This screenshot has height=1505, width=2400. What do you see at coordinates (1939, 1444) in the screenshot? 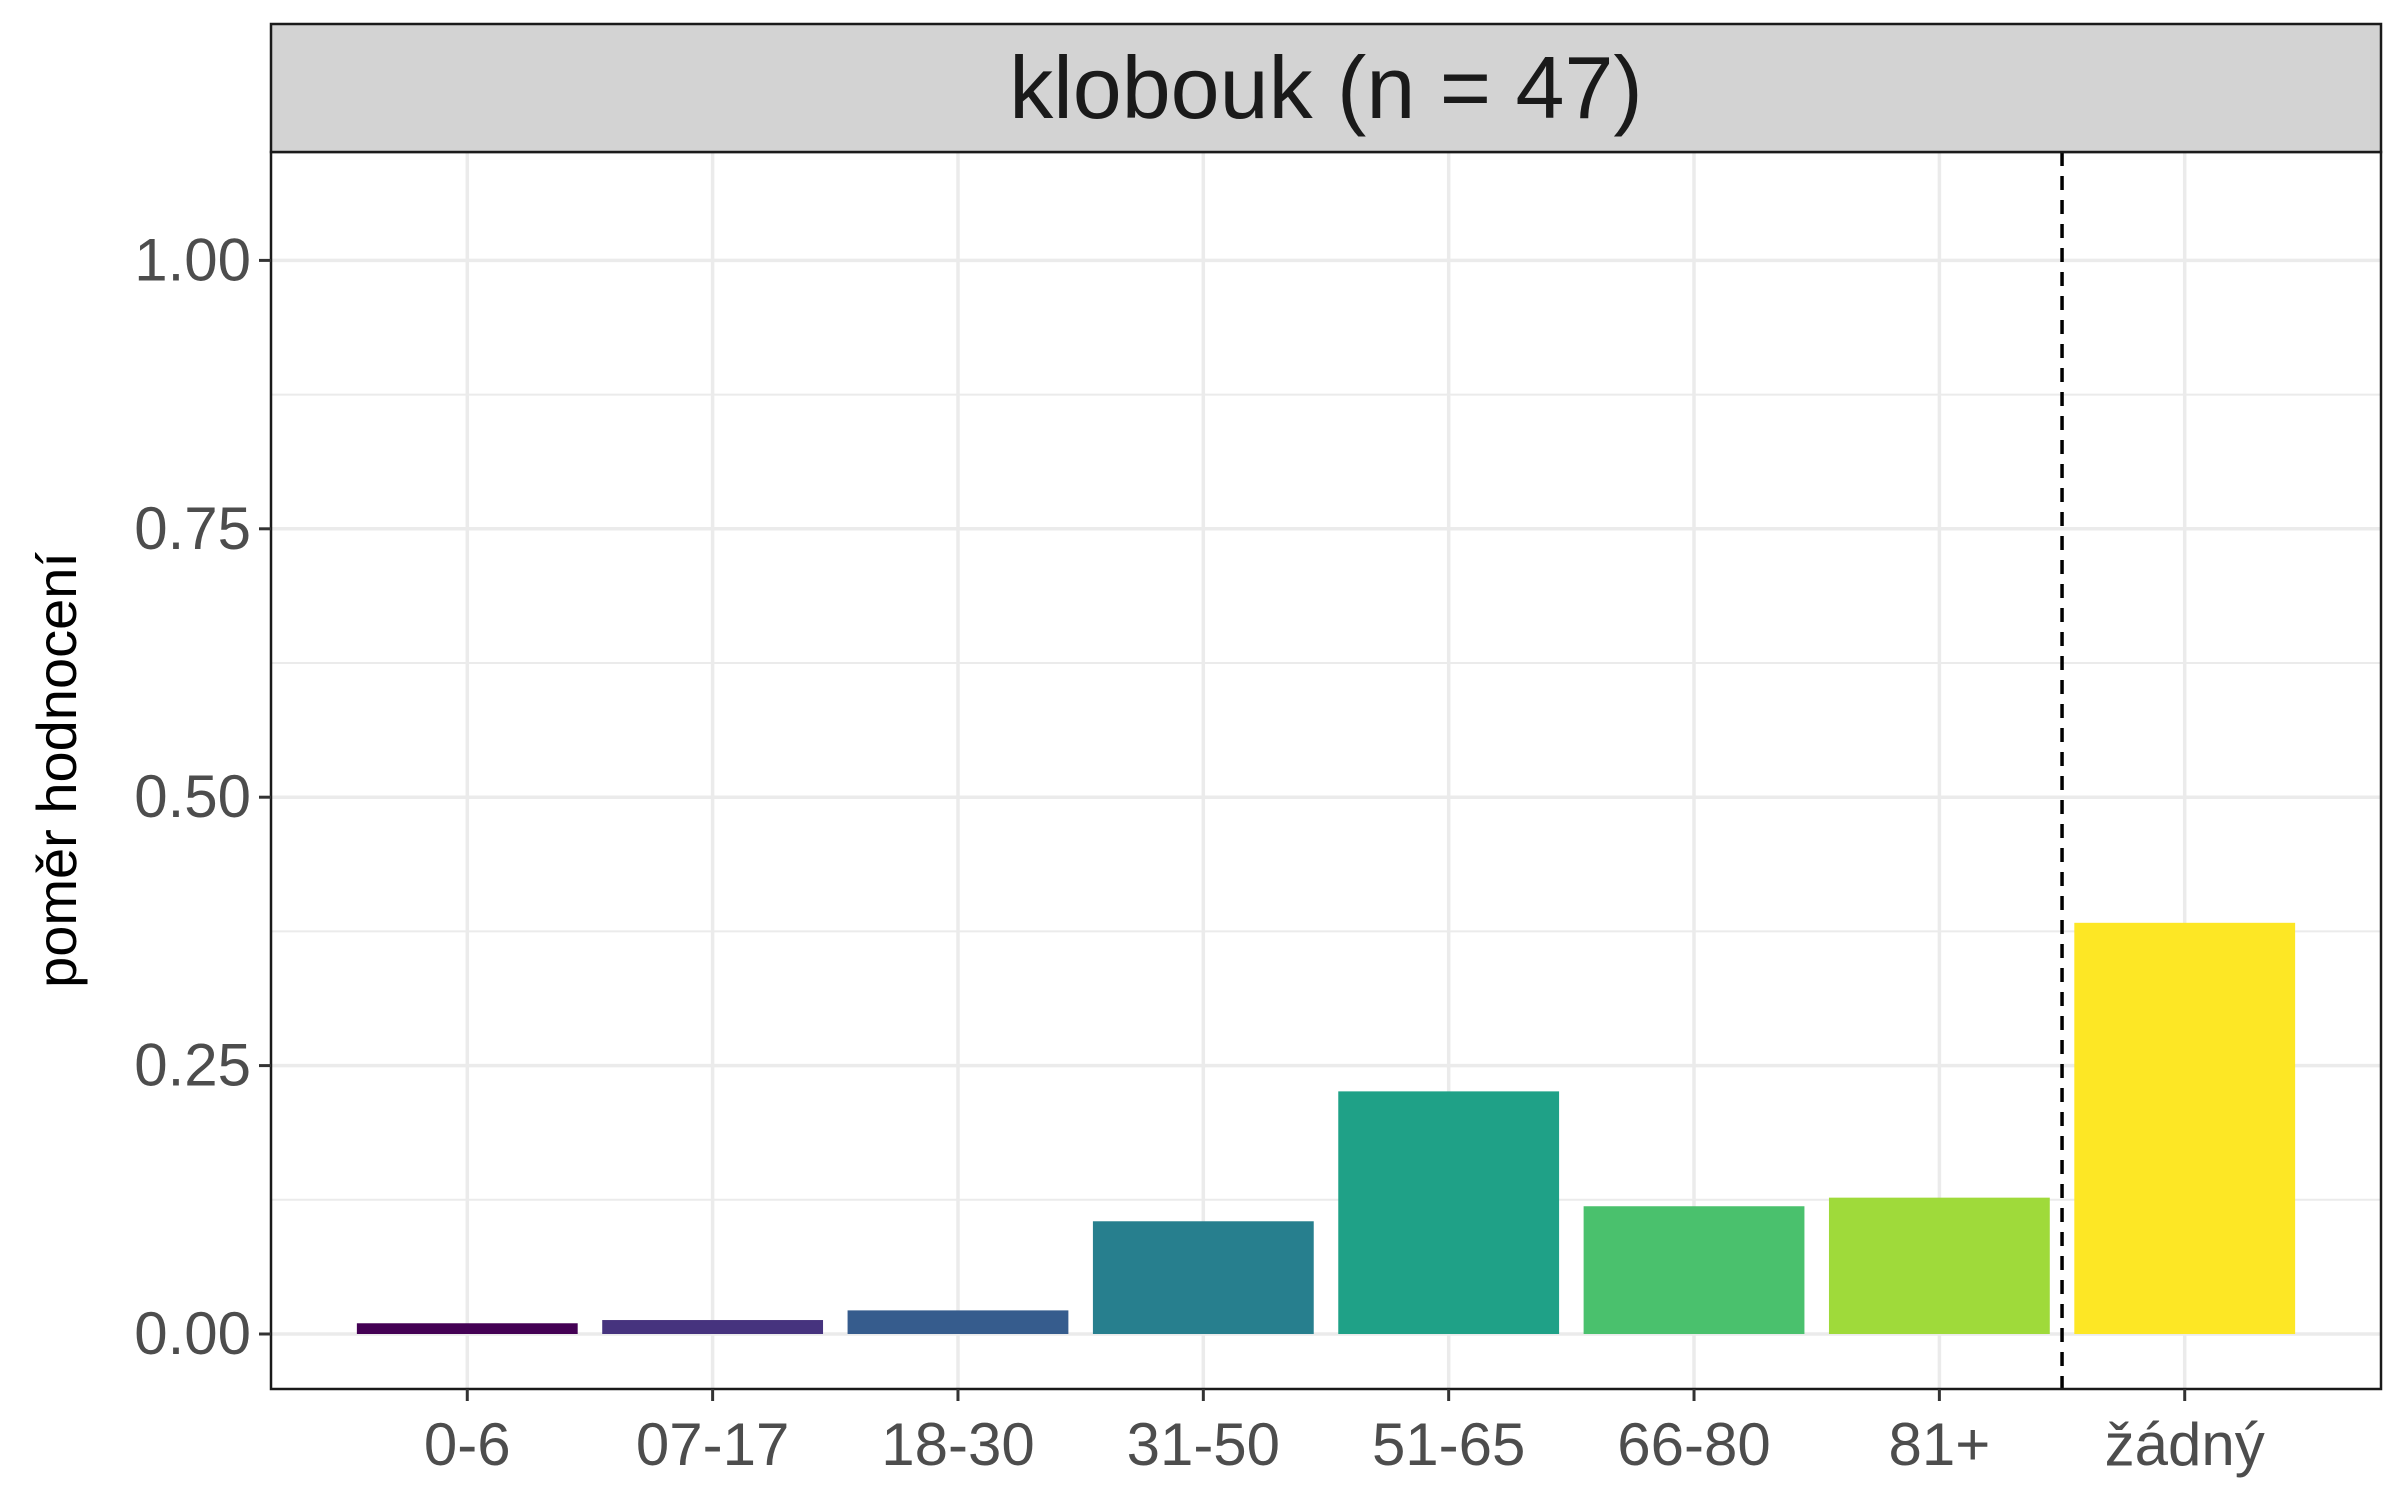
I see `x-tick-label-6: 81+` at bounding box center [1939, 1444].